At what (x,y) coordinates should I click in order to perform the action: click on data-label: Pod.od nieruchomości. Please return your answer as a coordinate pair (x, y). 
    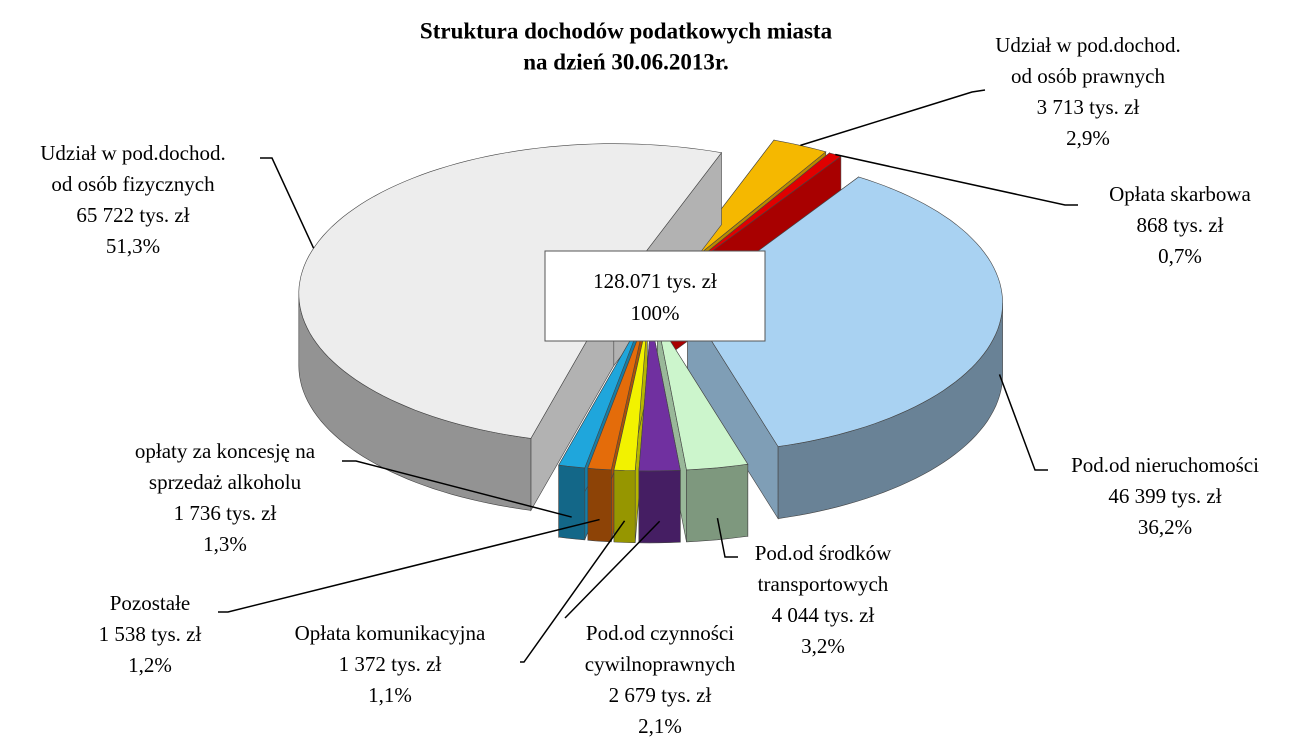
    Looking at the image, I should click on (1165, 465).